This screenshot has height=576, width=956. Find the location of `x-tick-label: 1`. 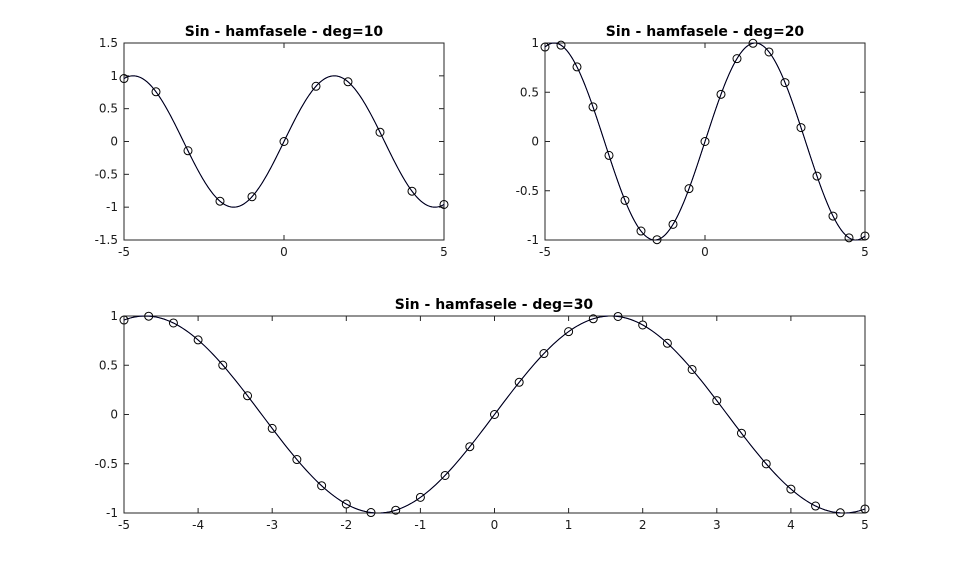

x-tick-label: 1 is located at coordinates (569, 525).